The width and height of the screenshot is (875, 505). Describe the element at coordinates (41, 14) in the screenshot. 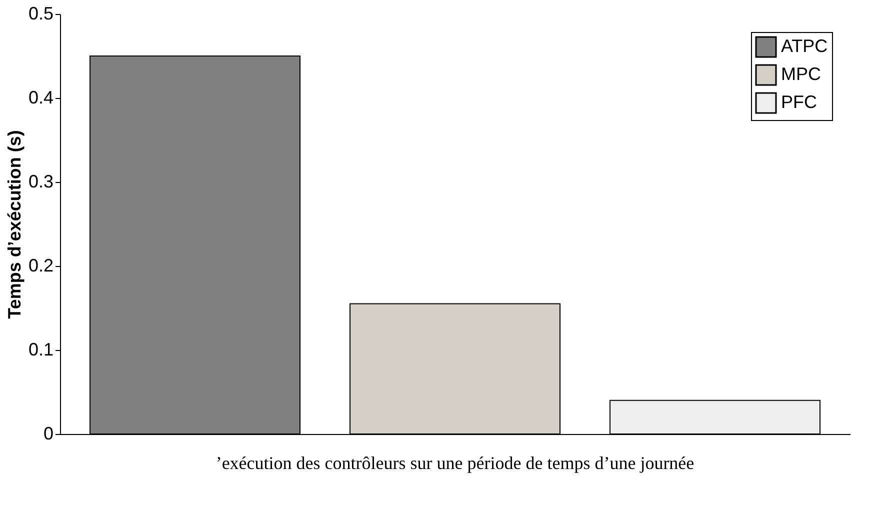

I see `y-tick-label: 0.5` at that location.